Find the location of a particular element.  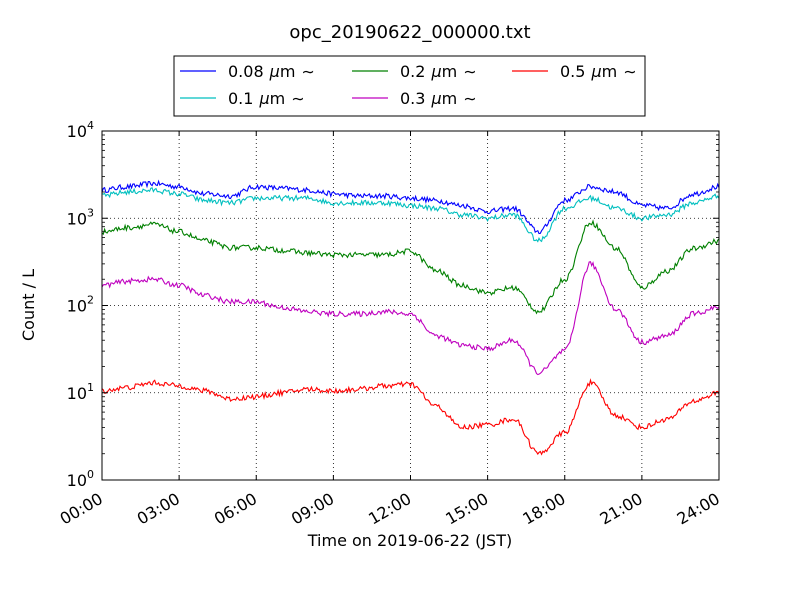

legend-size: 0.3 is located at coordinates (412, 98).